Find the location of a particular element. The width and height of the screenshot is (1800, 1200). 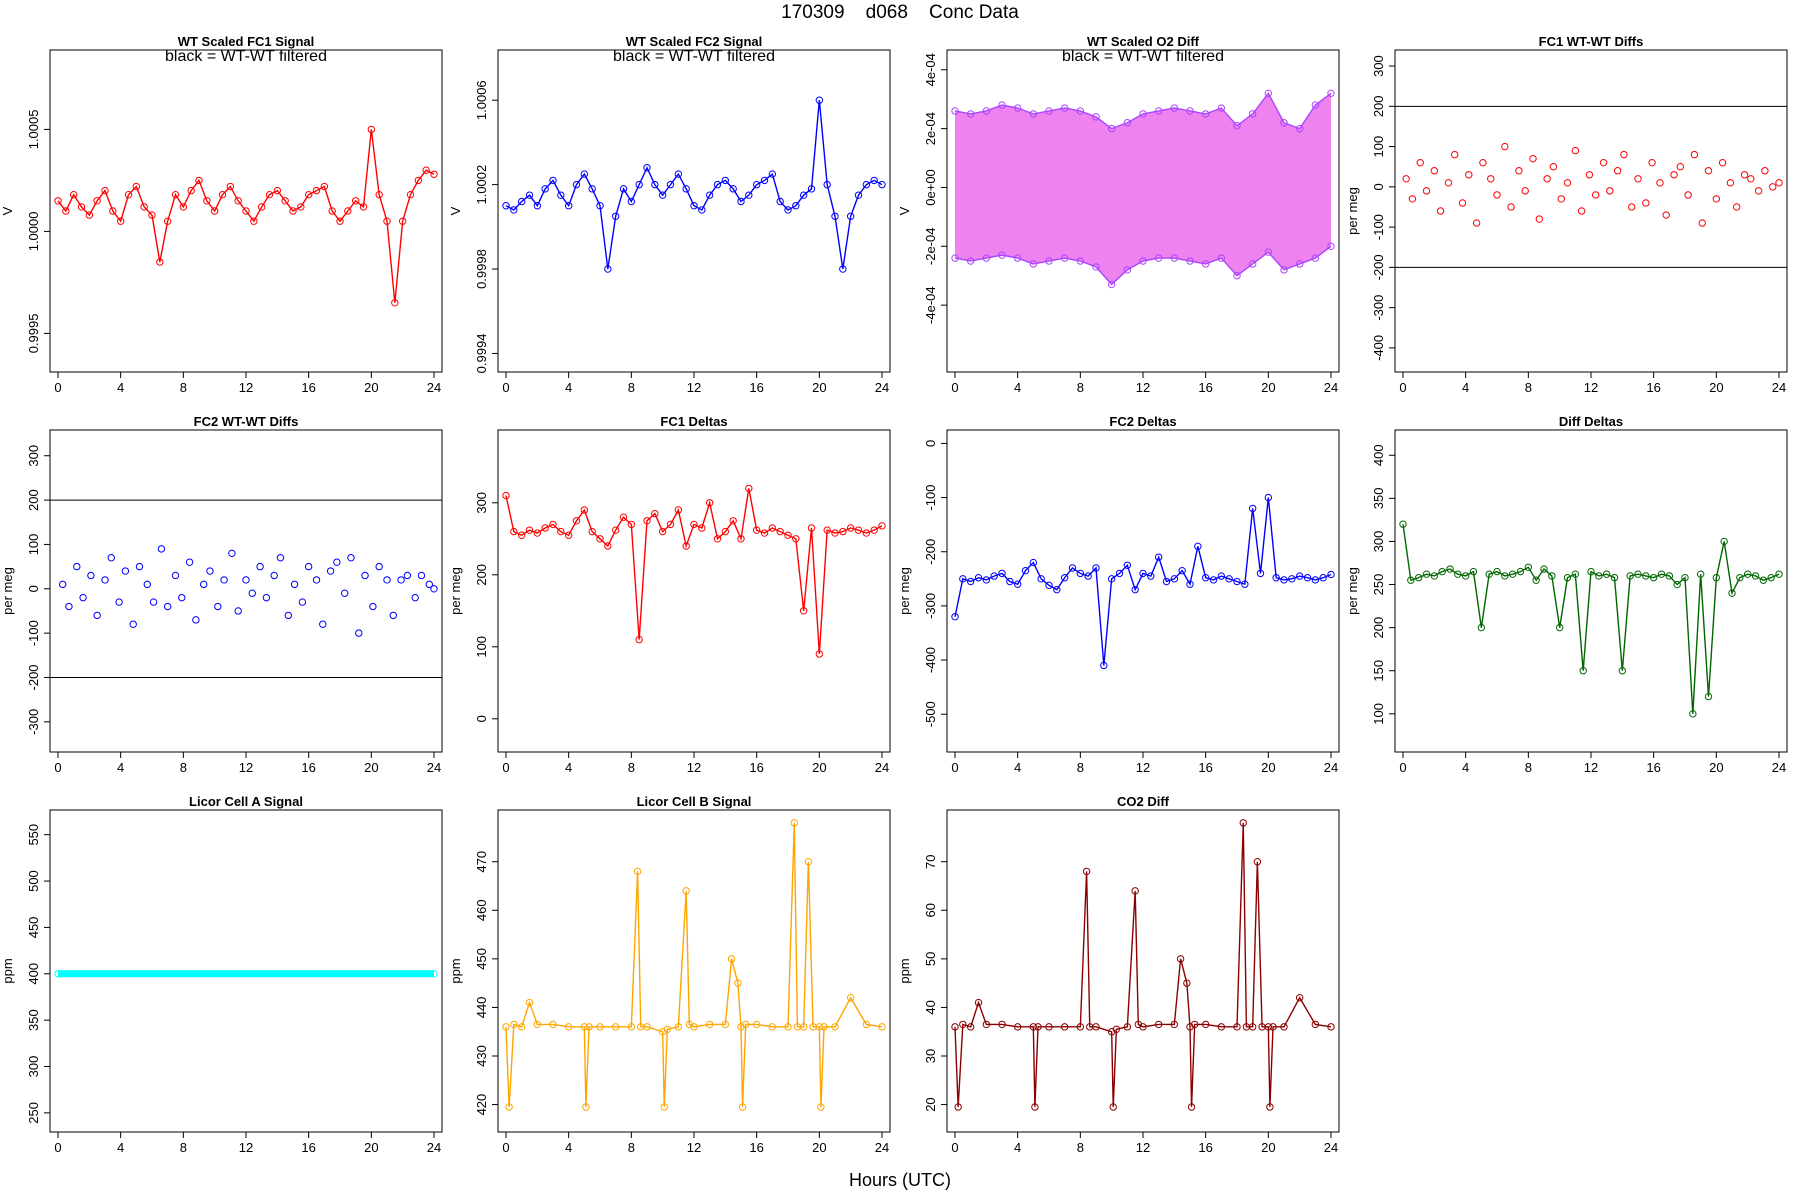

y-tick-label: 150 is located at coordinates (1378, 671).